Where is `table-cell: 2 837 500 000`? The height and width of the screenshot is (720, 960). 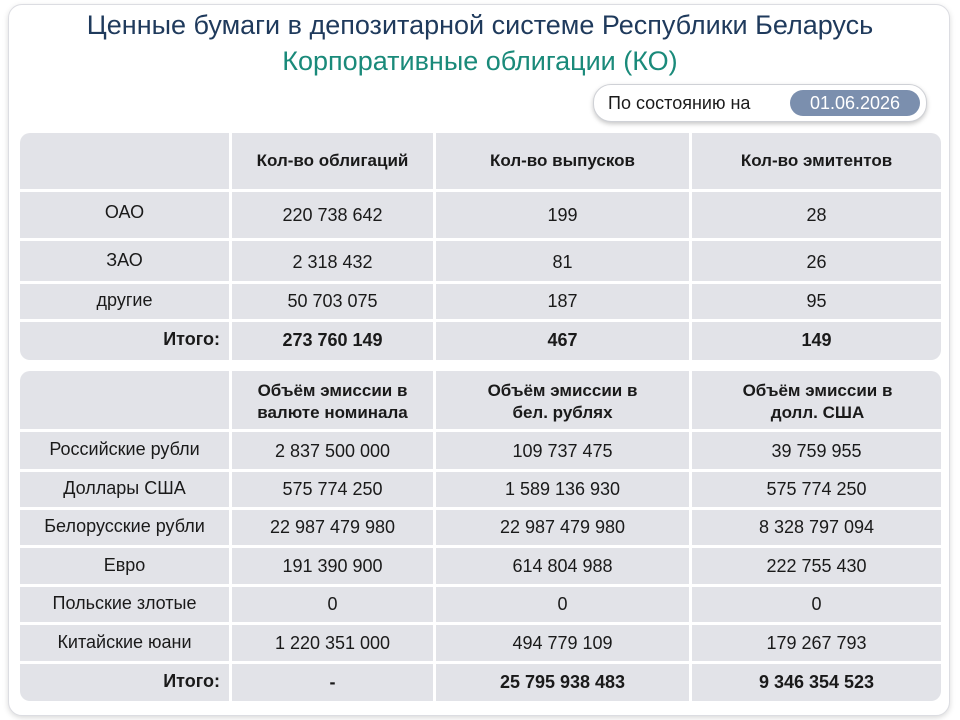
table-cell: 2 837 500 000 is located at coordinates (332, 451).